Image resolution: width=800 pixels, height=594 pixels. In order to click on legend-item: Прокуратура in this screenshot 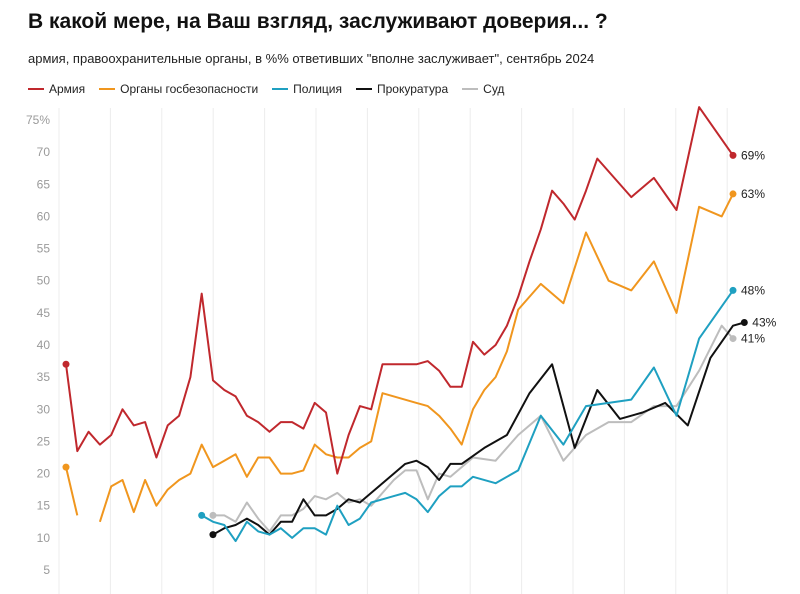, I will do `click(402, 89)`.